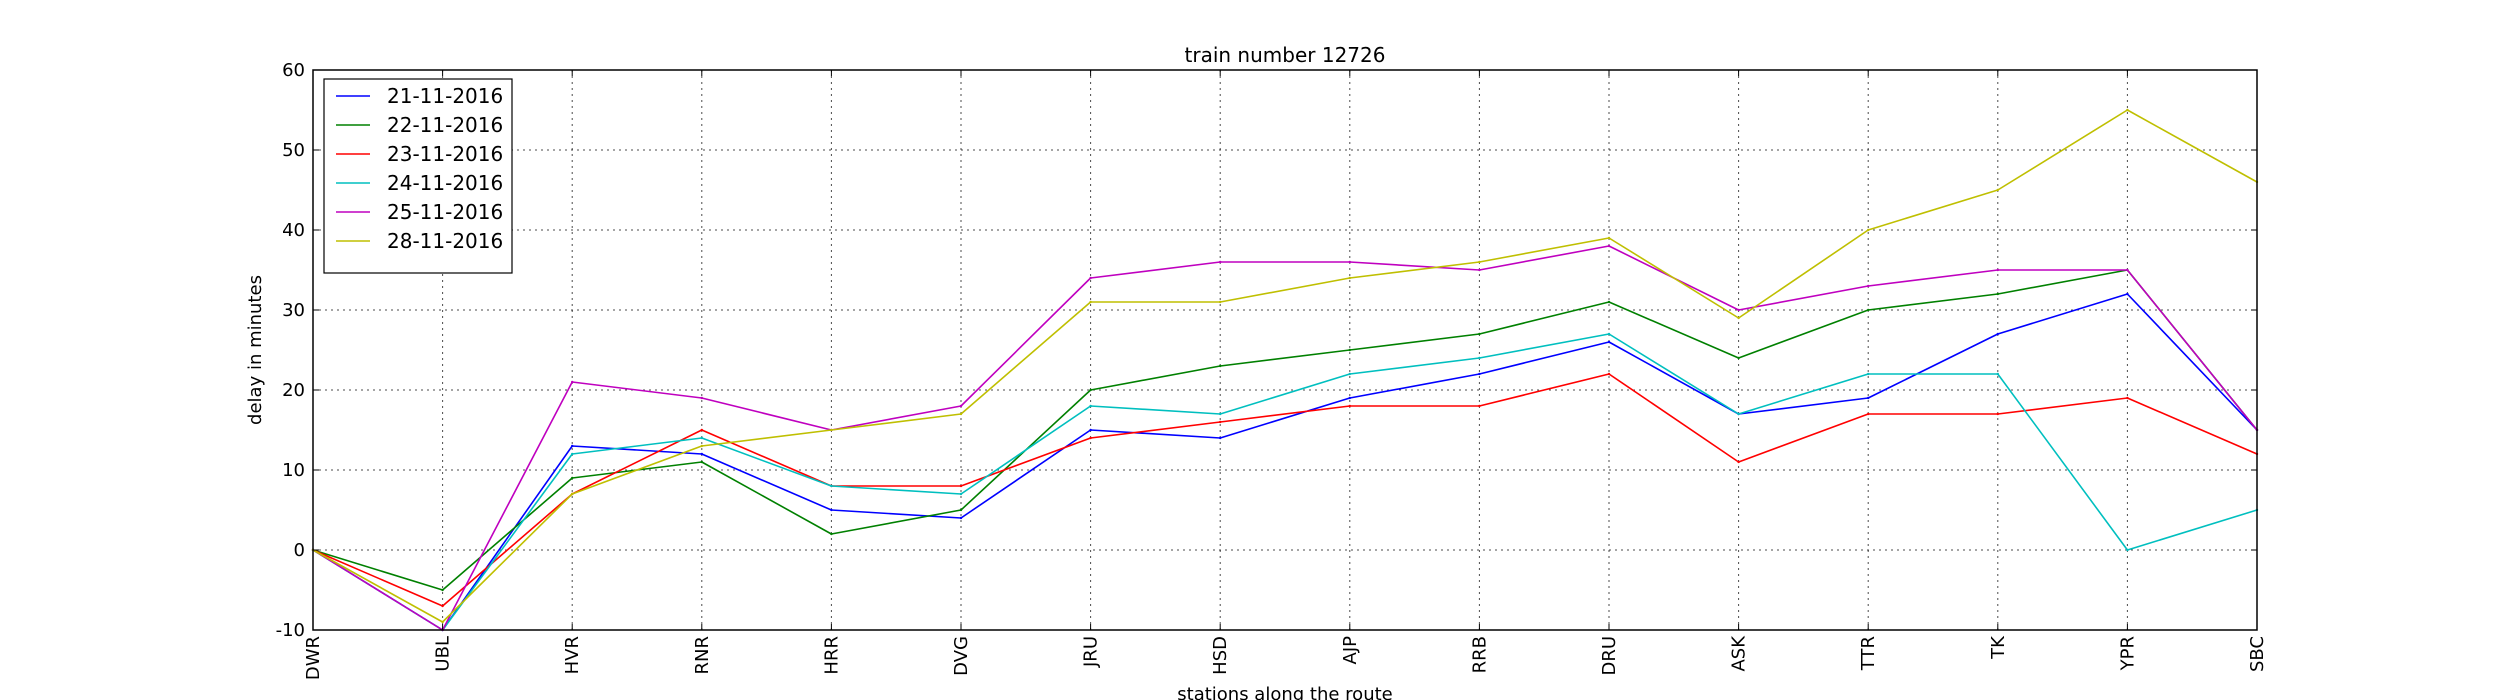 The width and height of the screenshot is (2500, 700). I want to click on legend-label: 24-11-2016, so click(445, 183).